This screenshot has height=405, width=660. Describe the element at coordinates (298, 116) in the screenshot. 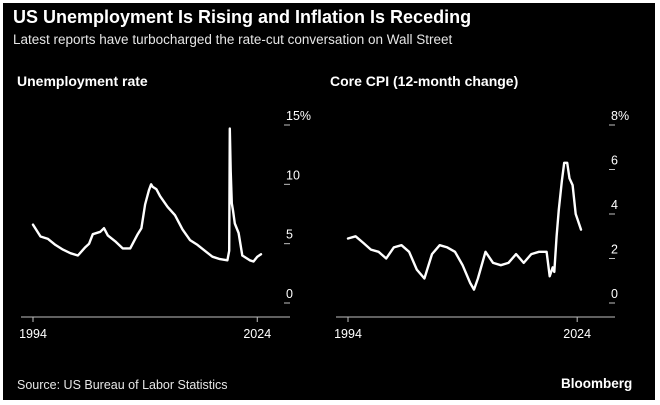

I see `unemployment-y-tick-label: 15%` at that location.